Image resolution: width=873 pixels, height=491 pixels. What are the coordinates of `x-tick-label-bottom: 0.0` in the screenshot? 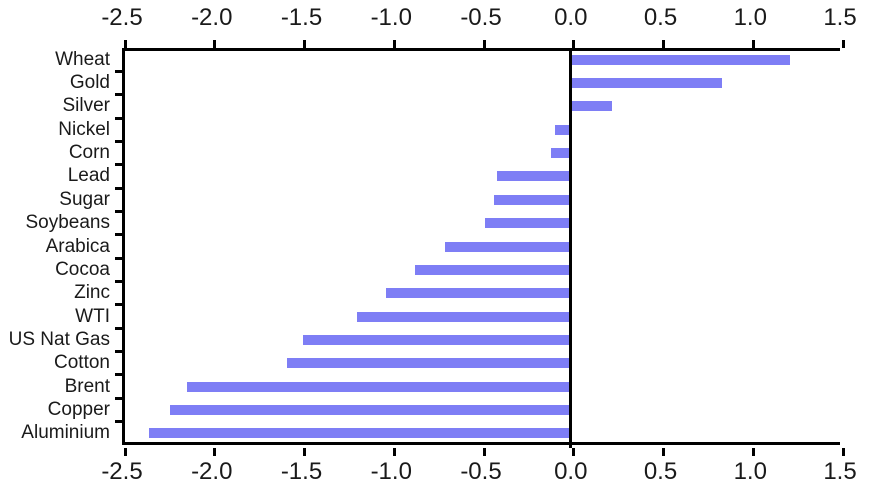 It's located at (571, 471).